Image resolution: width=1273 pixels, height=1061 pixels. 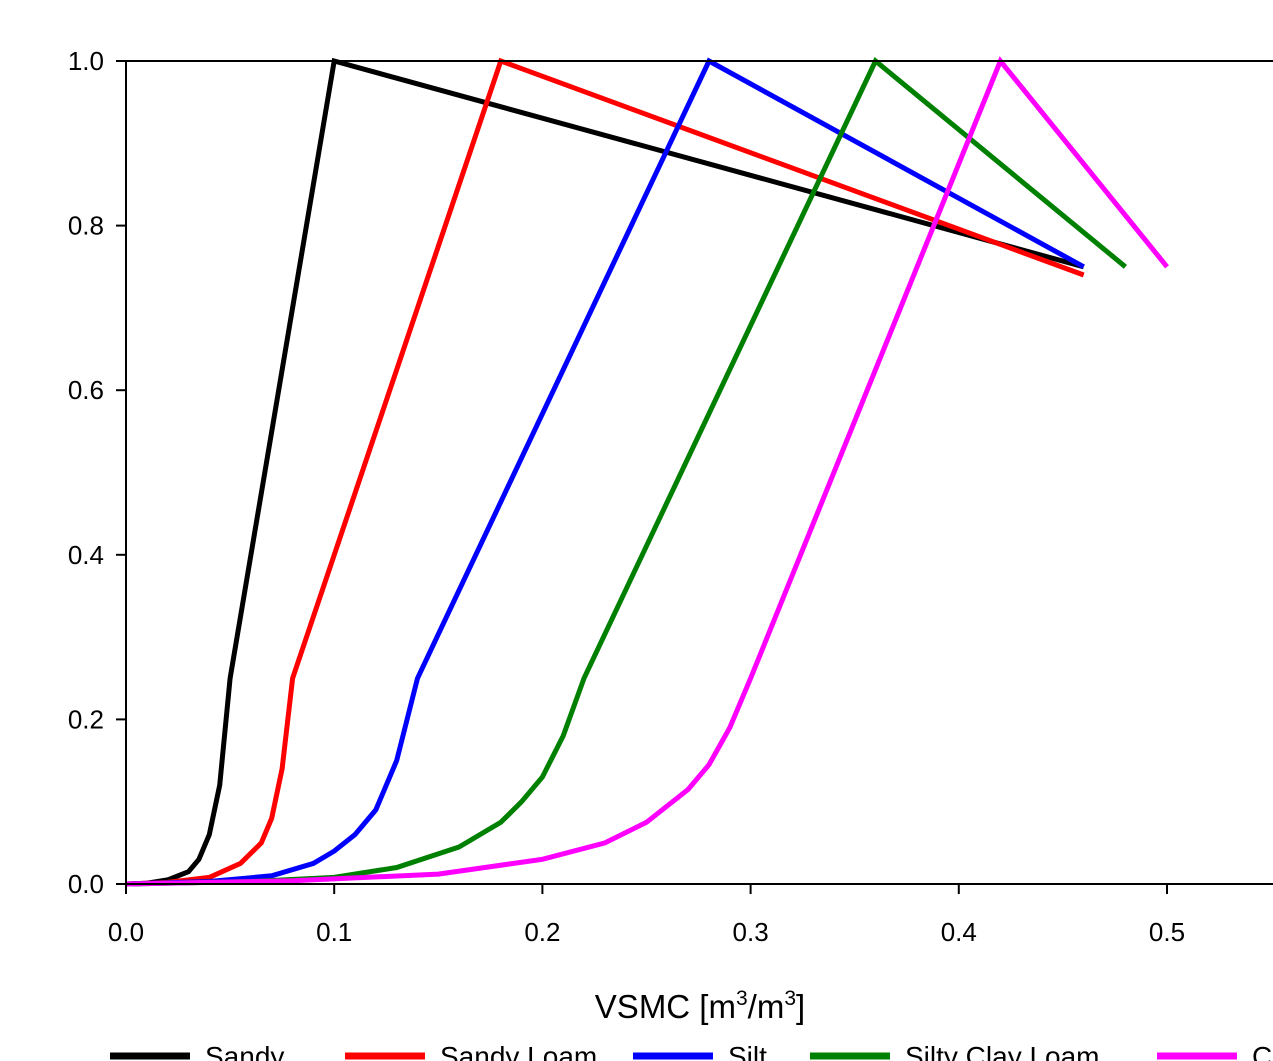 I want to click on x-axis-label-end: ], so click(x=800, y=1006).